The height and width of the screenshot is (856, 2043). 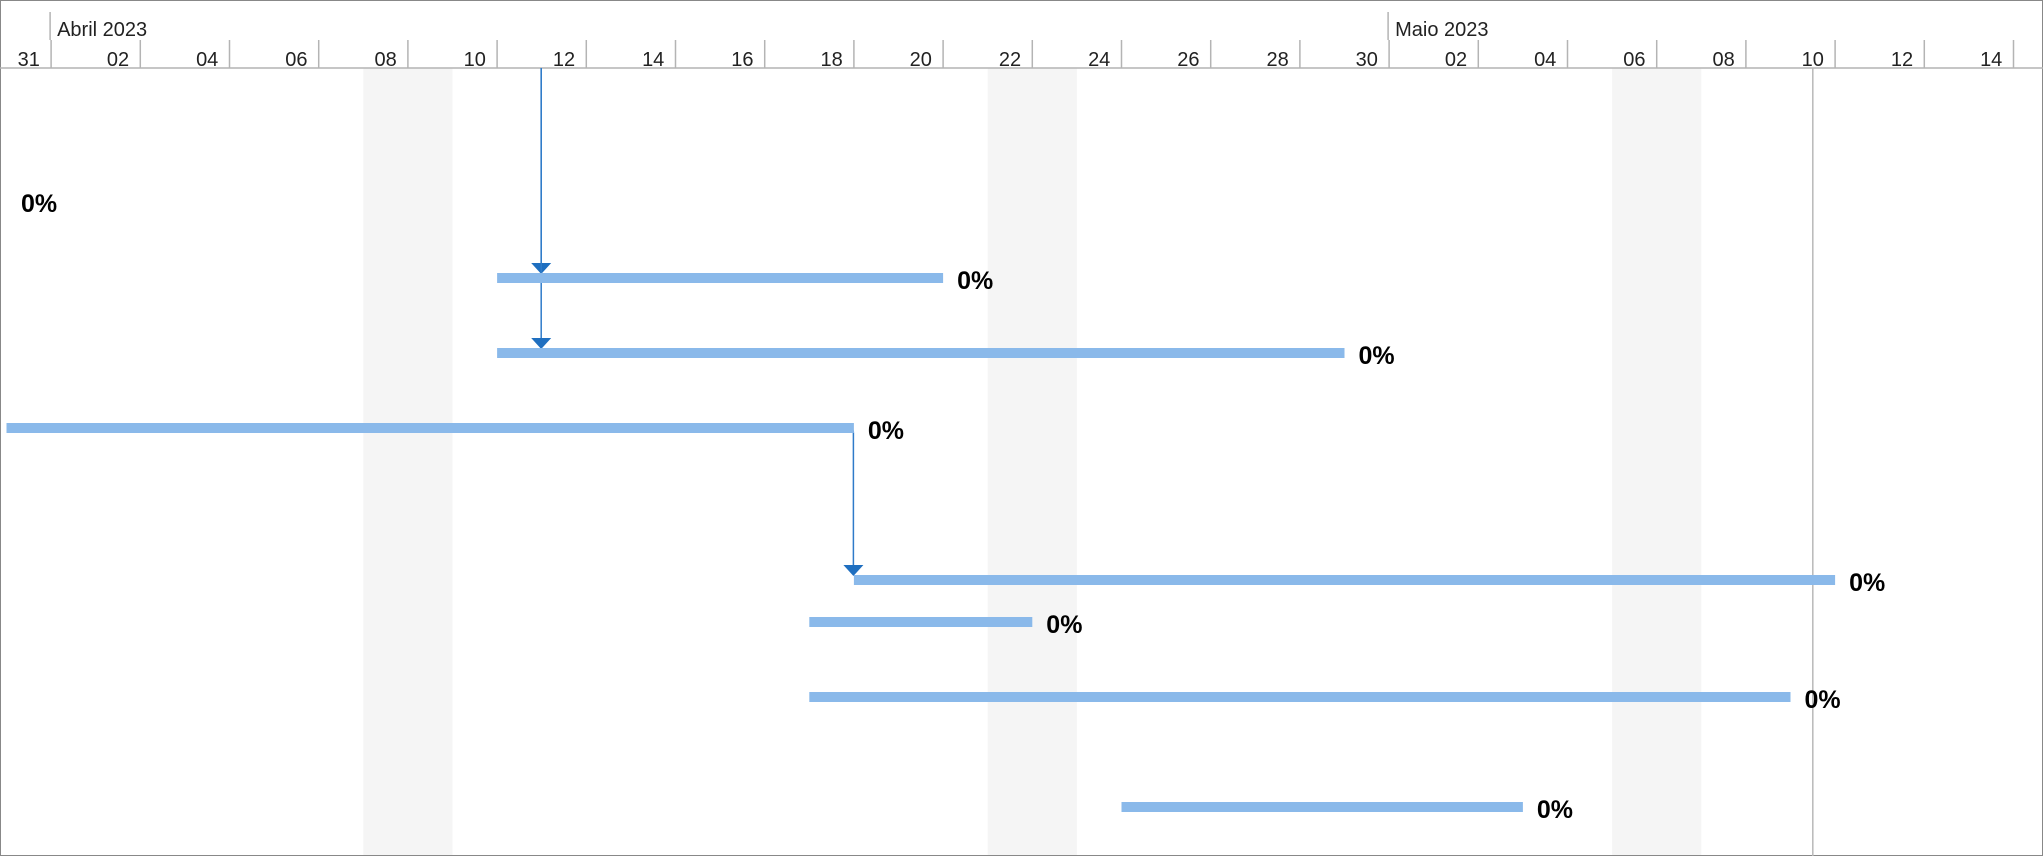 What do you see at coordinates (769, 26) in the screenshot?
I see `month-labels: Abril 2023 Maio 2023` at bounding box center [769, 26].